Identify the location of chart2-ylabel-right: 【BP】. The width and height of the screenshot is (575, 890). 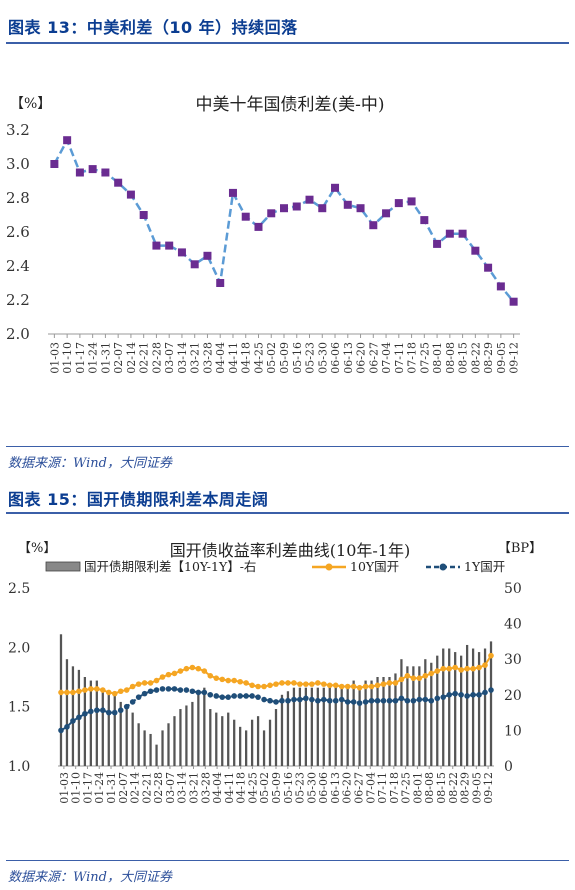
(520, 548).